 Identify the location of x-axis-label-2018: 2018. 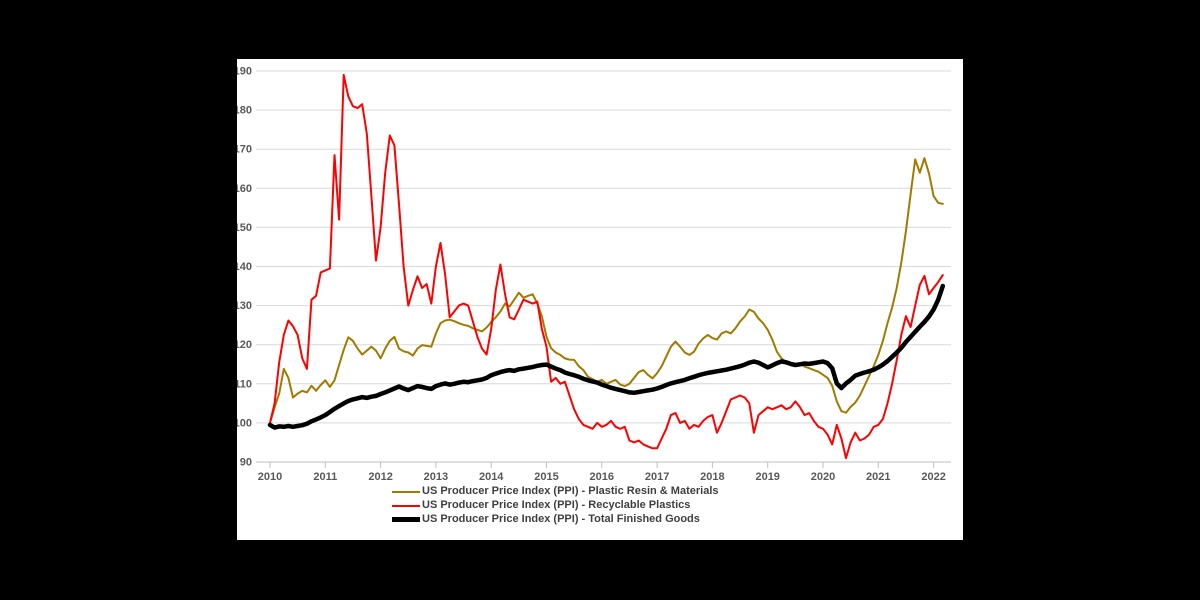
(712, 477).